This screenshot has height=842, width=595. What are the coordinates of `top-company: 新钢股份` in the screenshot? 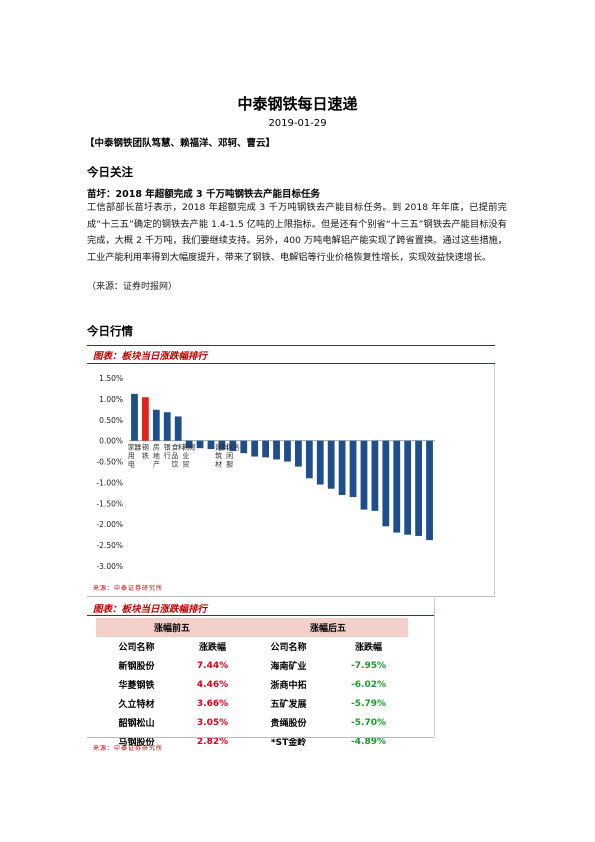 It's located at (136, 667).